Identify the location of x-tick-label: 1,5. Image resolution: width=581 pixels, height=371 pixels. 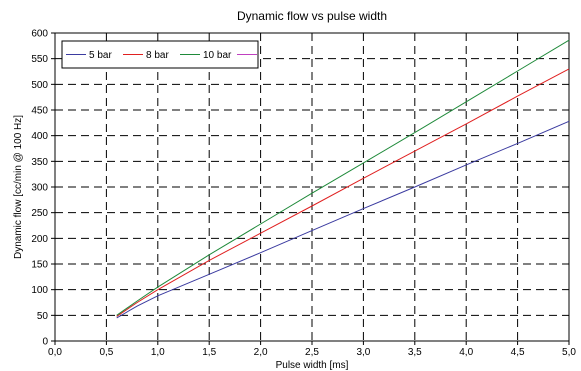
(209, 352).